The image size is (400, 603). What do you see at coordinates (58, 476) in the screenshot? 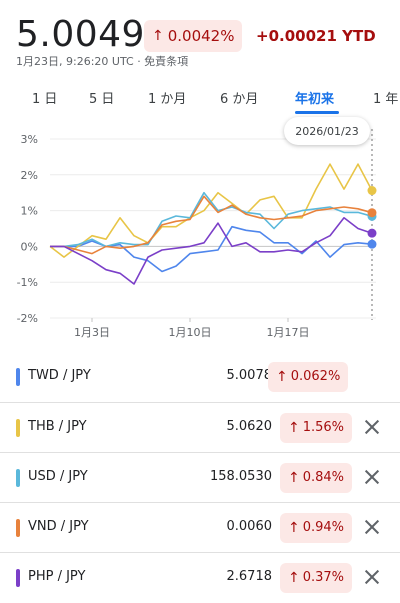
I see `pair-label: USD / JPY` at bounding box center [58, 476].